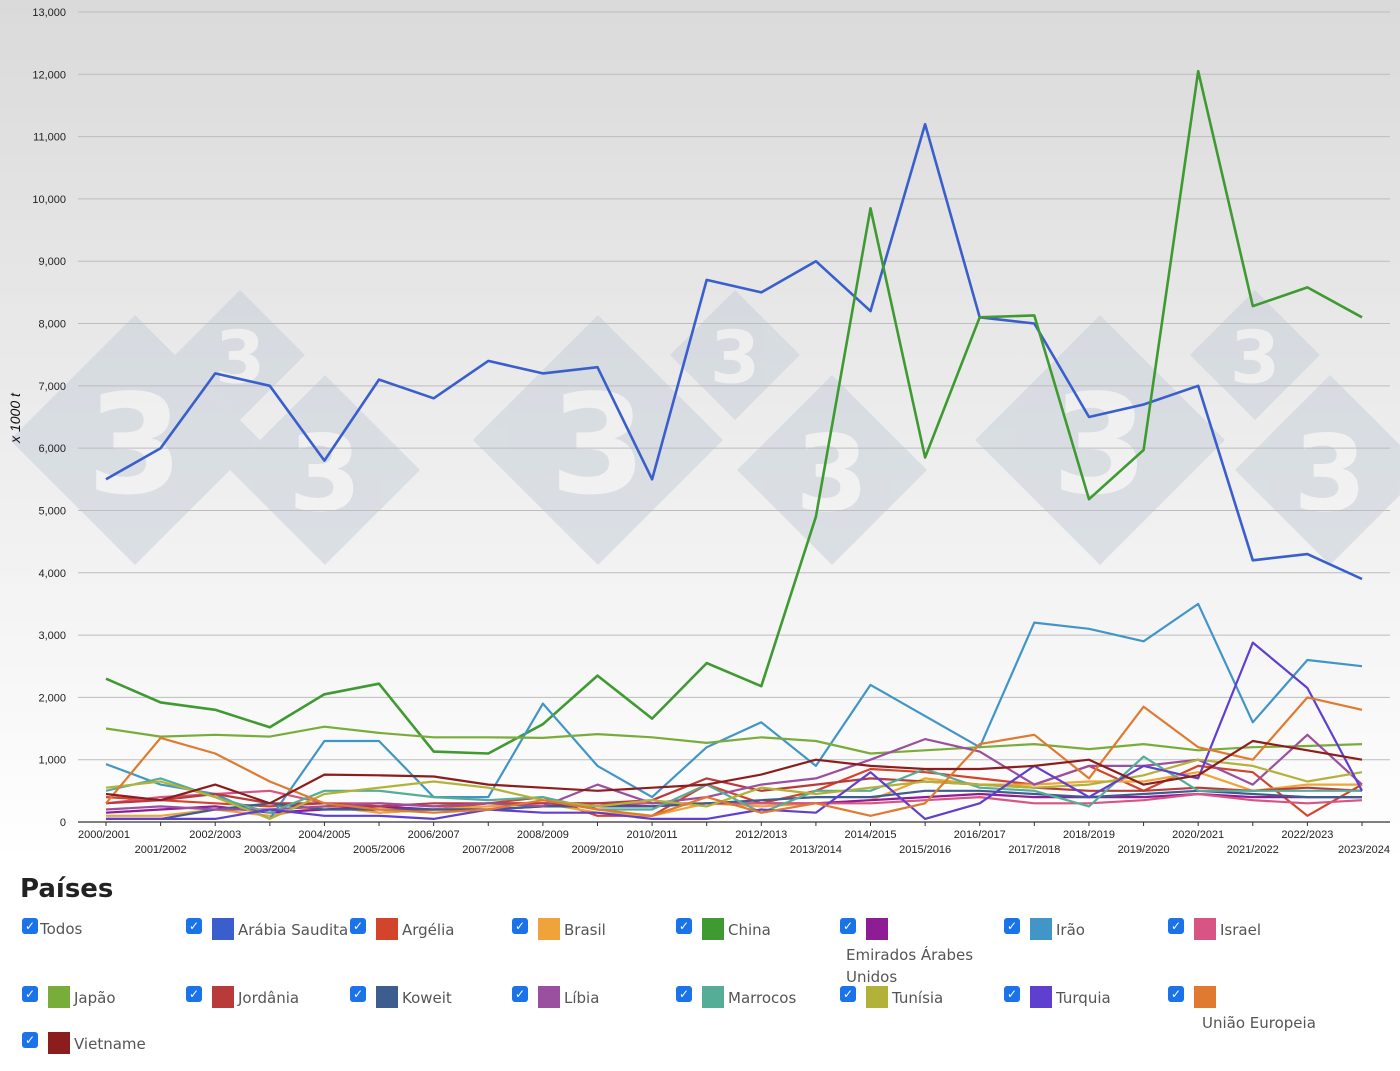  What do you see at coordinates (52, 387) in the screenshot?
I see `y-tick-label: 7,000` at bounding box center [52, 387].